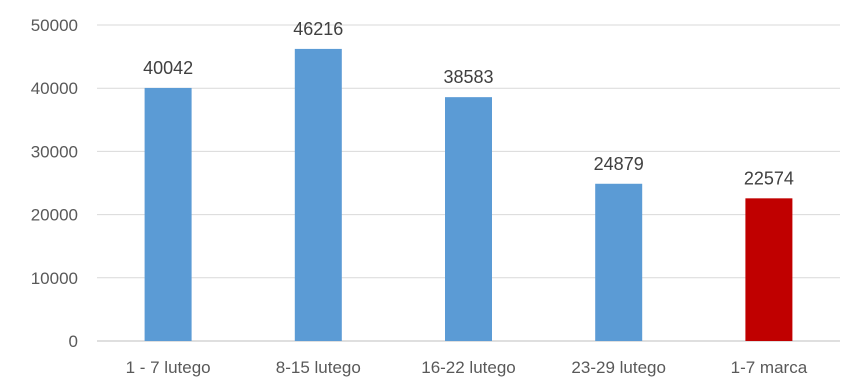 This screenshot has height=380, width=845. I want to click on data-label: 46216, so click(318, 29).